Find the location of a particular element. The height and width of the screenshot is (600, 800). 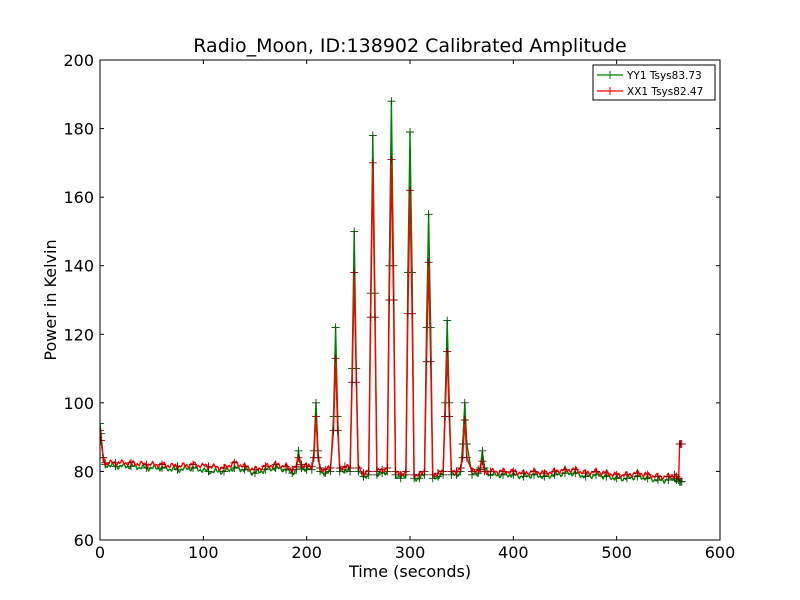

legend-entry-yy1: YY1 Tsys83.73 is located at coordinates (649, 76).